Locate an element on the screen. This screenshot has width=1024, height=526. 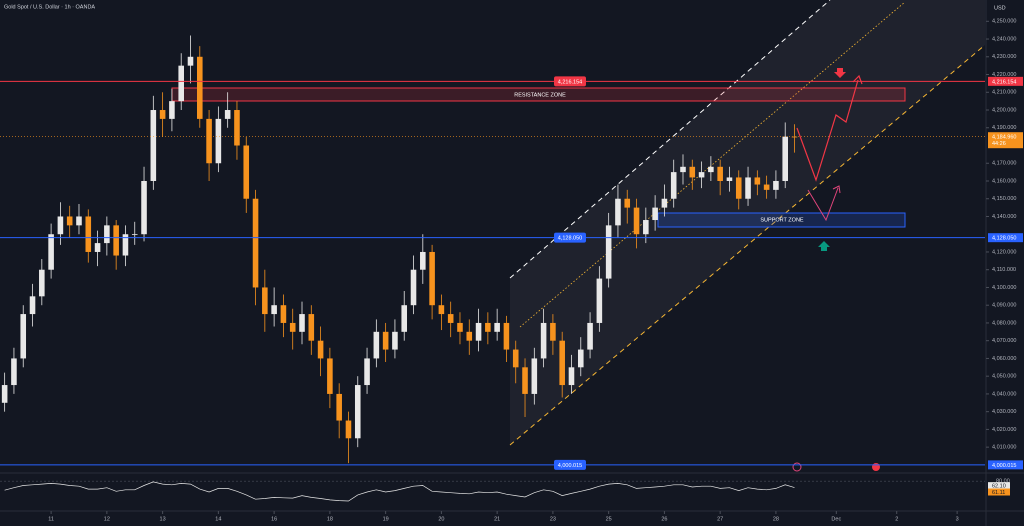
symbol-title: Gold Spot / U.S. Dollar · 1h · OANDA is located at coordinates (49, 7).